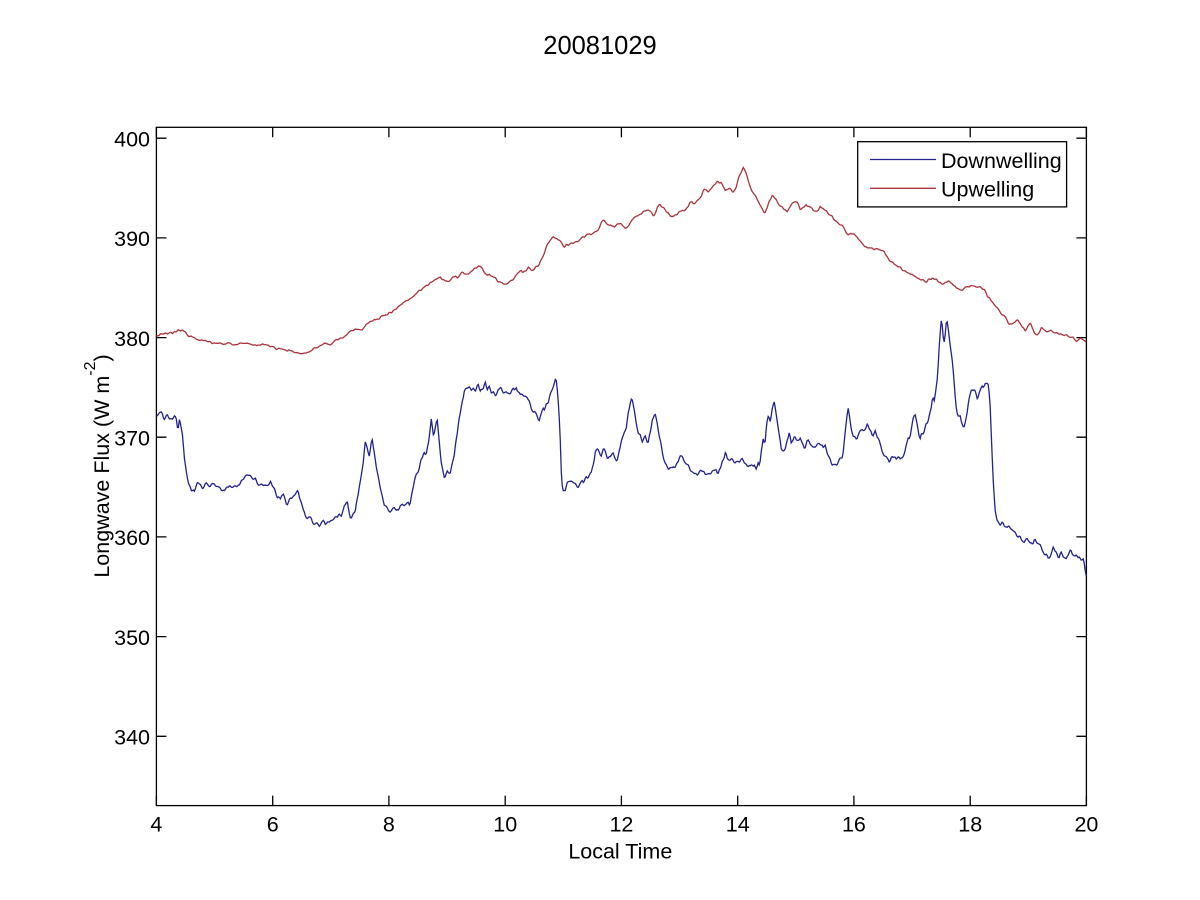  I want to click on svg-text: 400, so click(132, 140).